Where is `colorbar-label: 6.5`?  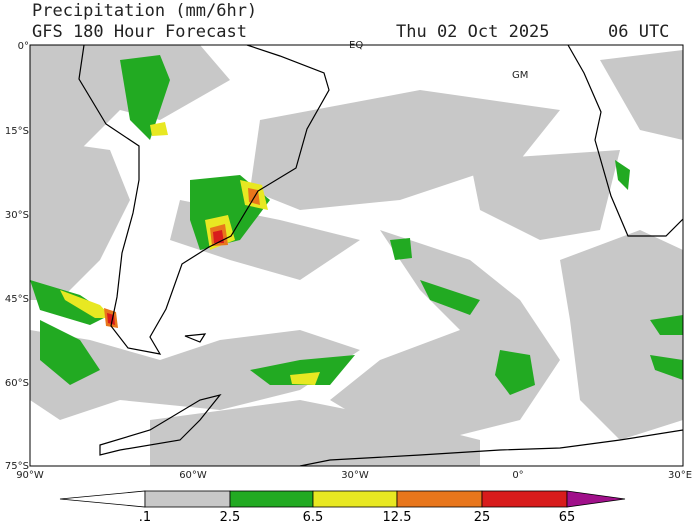
colorbar-label: 6.5 is located at coordinates (313, 517).